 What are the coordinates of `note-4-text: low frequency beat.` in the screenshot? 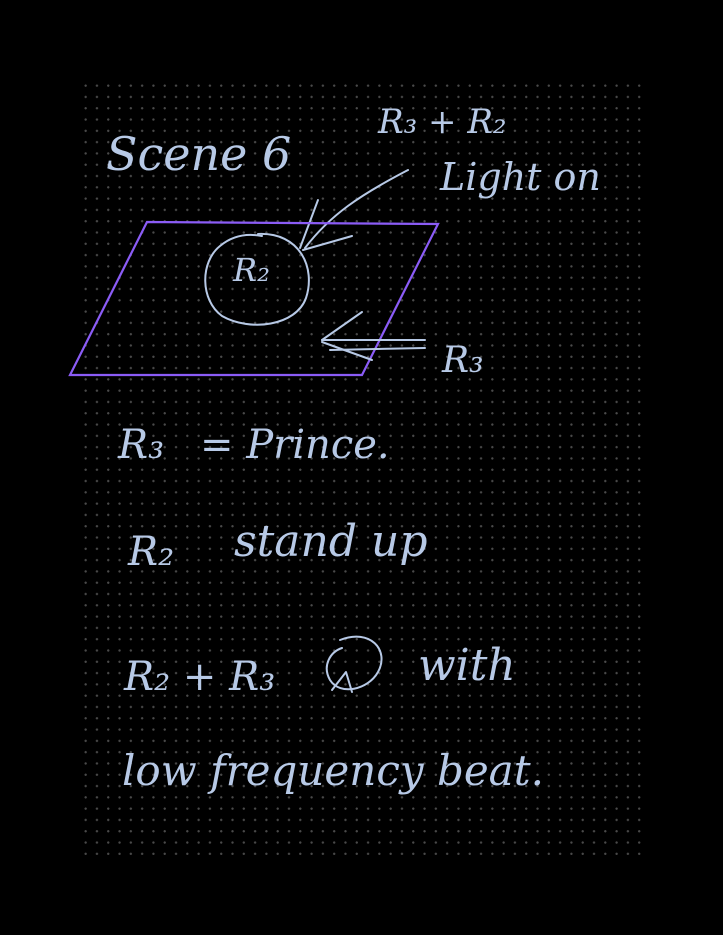 It's located at (333, 770).